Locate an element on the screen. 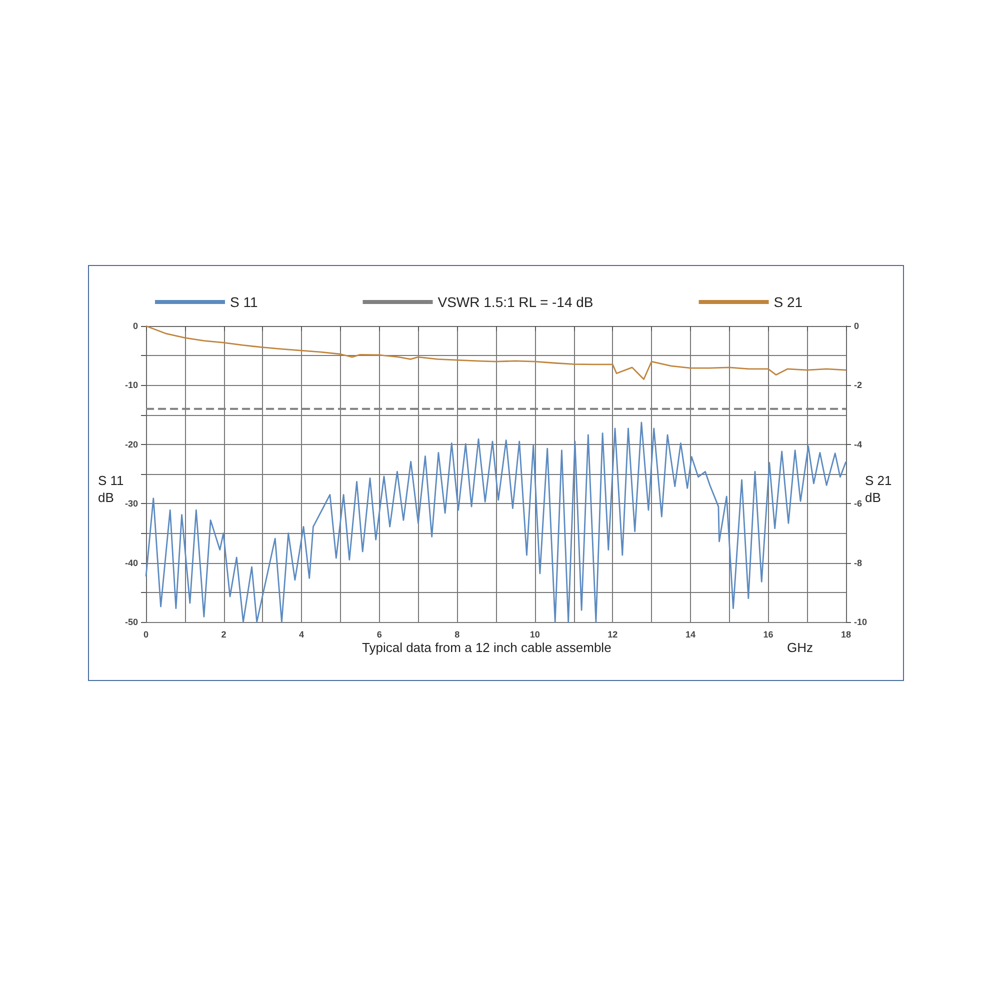 This screenshot has height=1000, width=1000. y2-axis-title: S 21 dB is located at coordinates (879, 489).